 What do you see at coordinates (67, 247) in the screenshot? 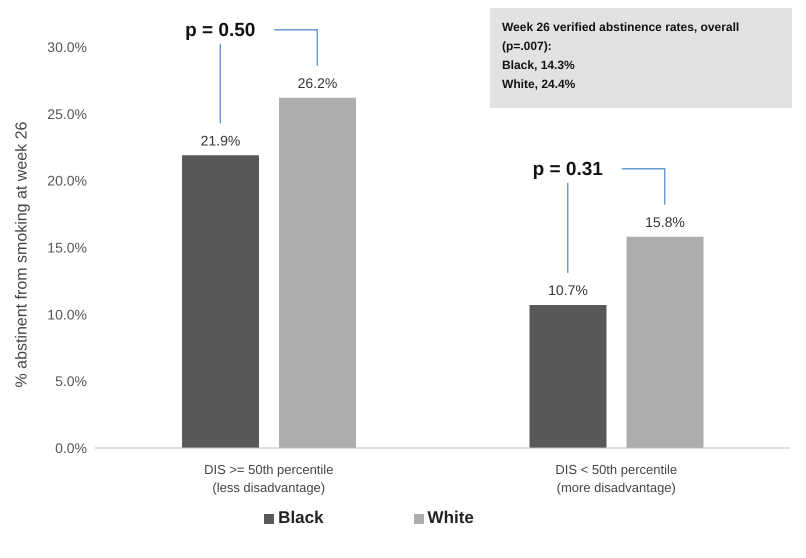
I see `y-tick-label: 15.0%` at bounding box center [67, 247].